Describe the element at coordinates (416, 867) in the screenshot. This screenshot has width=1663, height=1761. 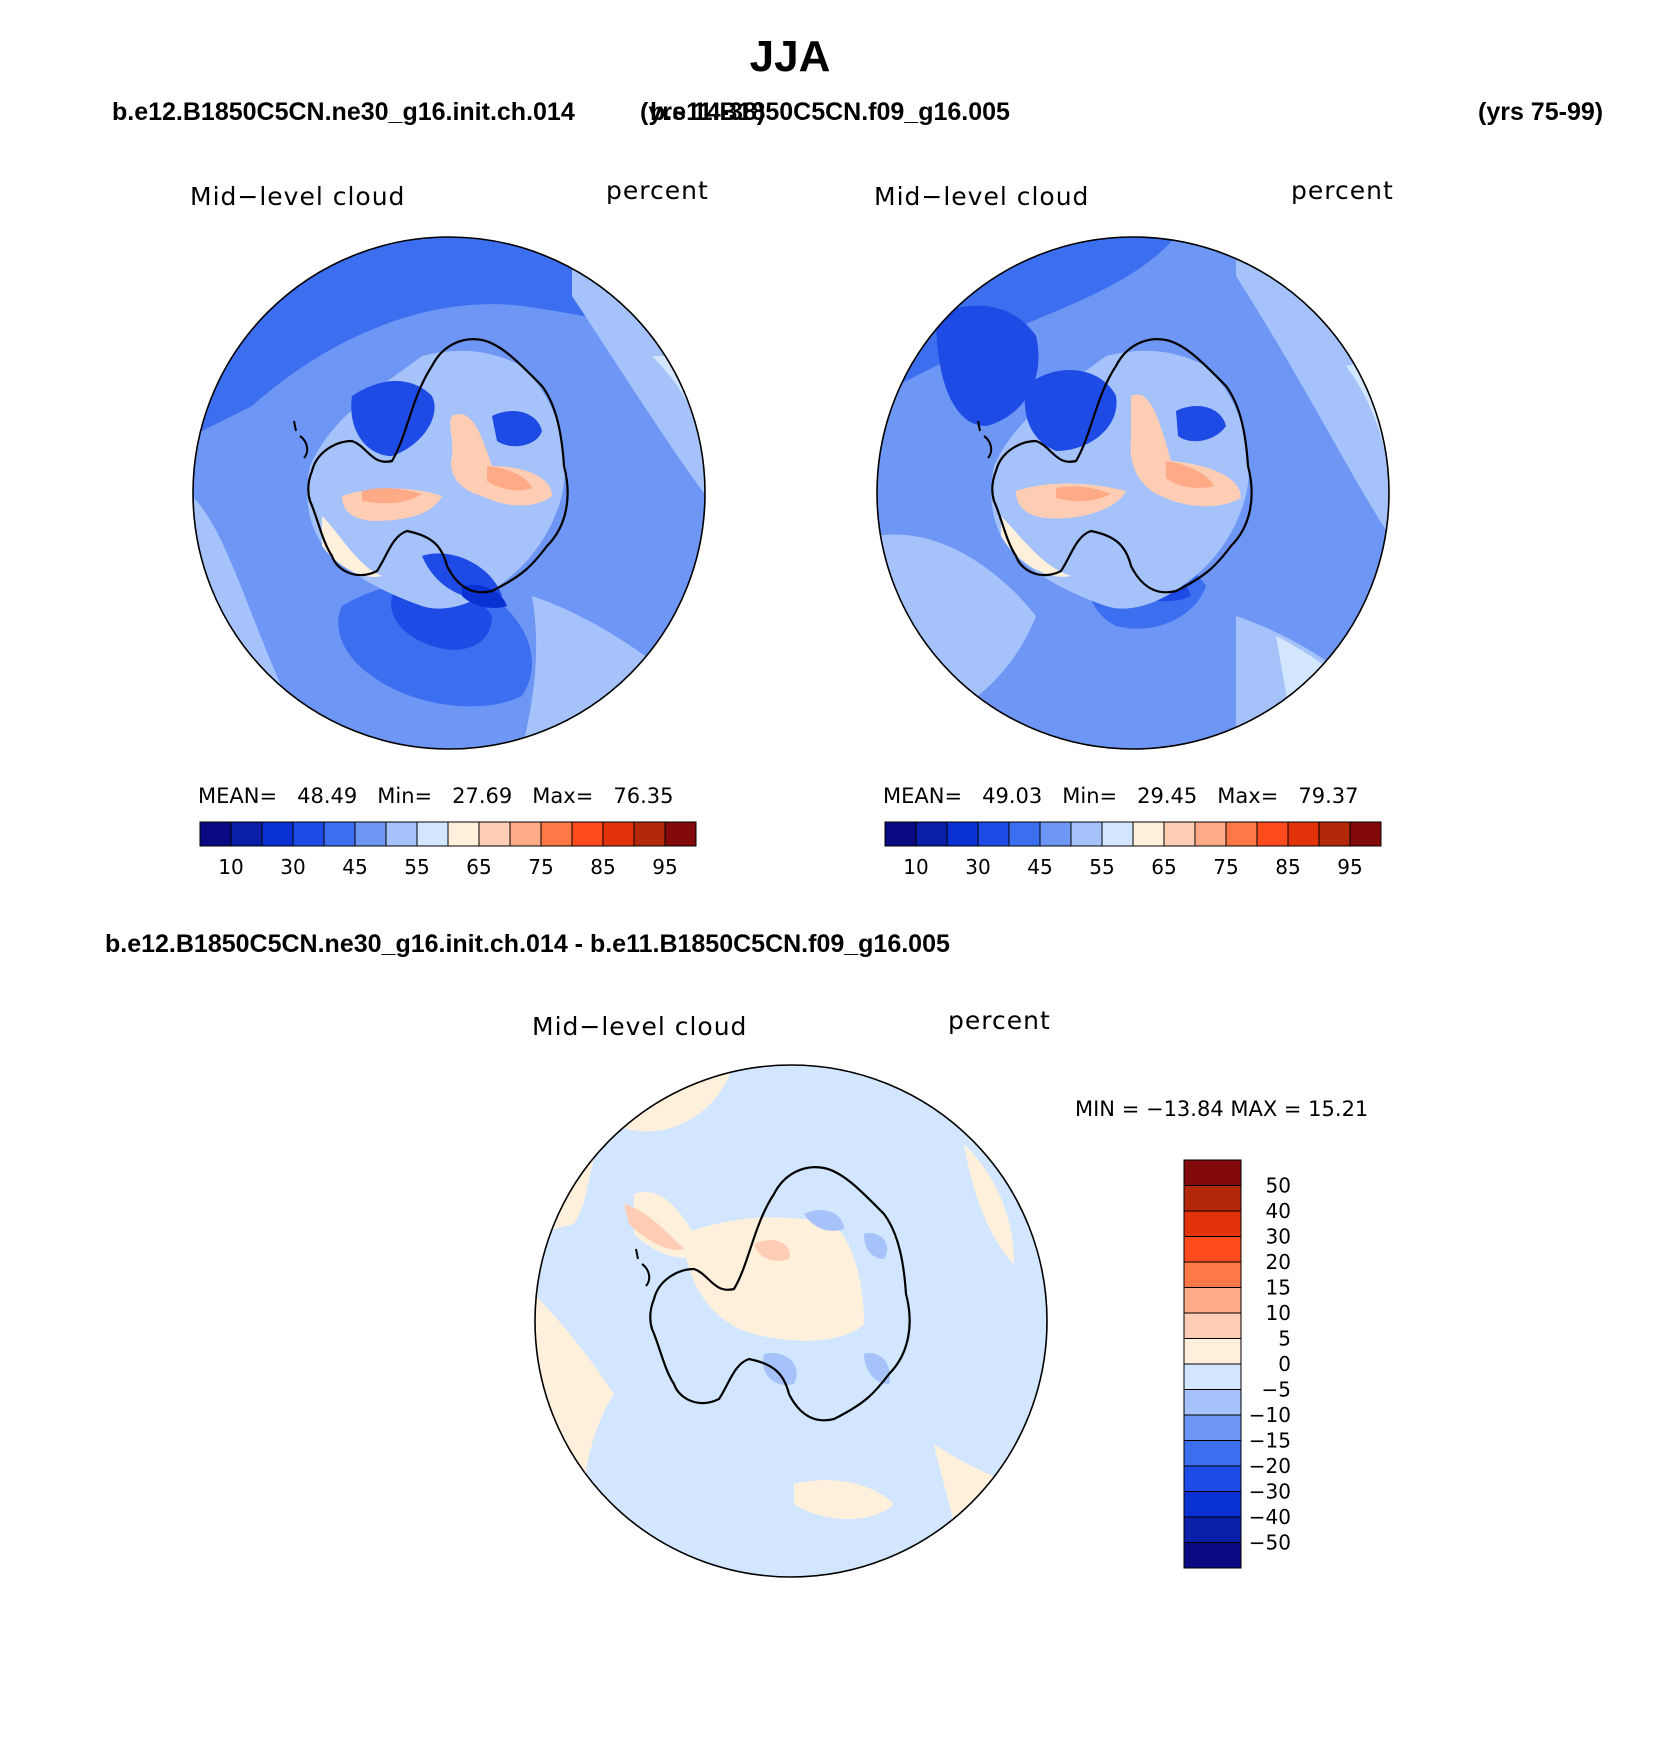
I see `panel1-colorbar-tick-label: 55` at that location.